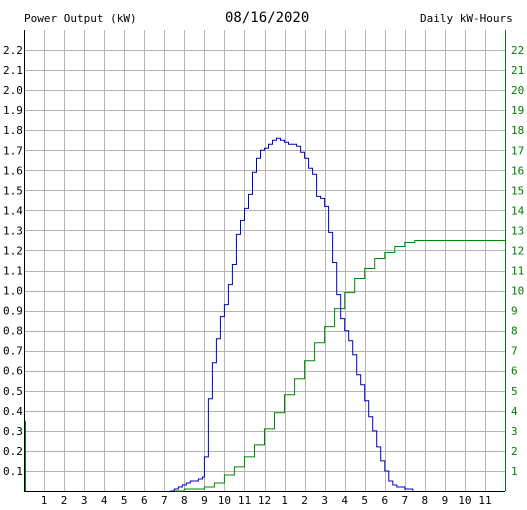  Describe the element at coordinates (13, 451) in the screenshot. I see `left-tick-label: 0.2` at that location.